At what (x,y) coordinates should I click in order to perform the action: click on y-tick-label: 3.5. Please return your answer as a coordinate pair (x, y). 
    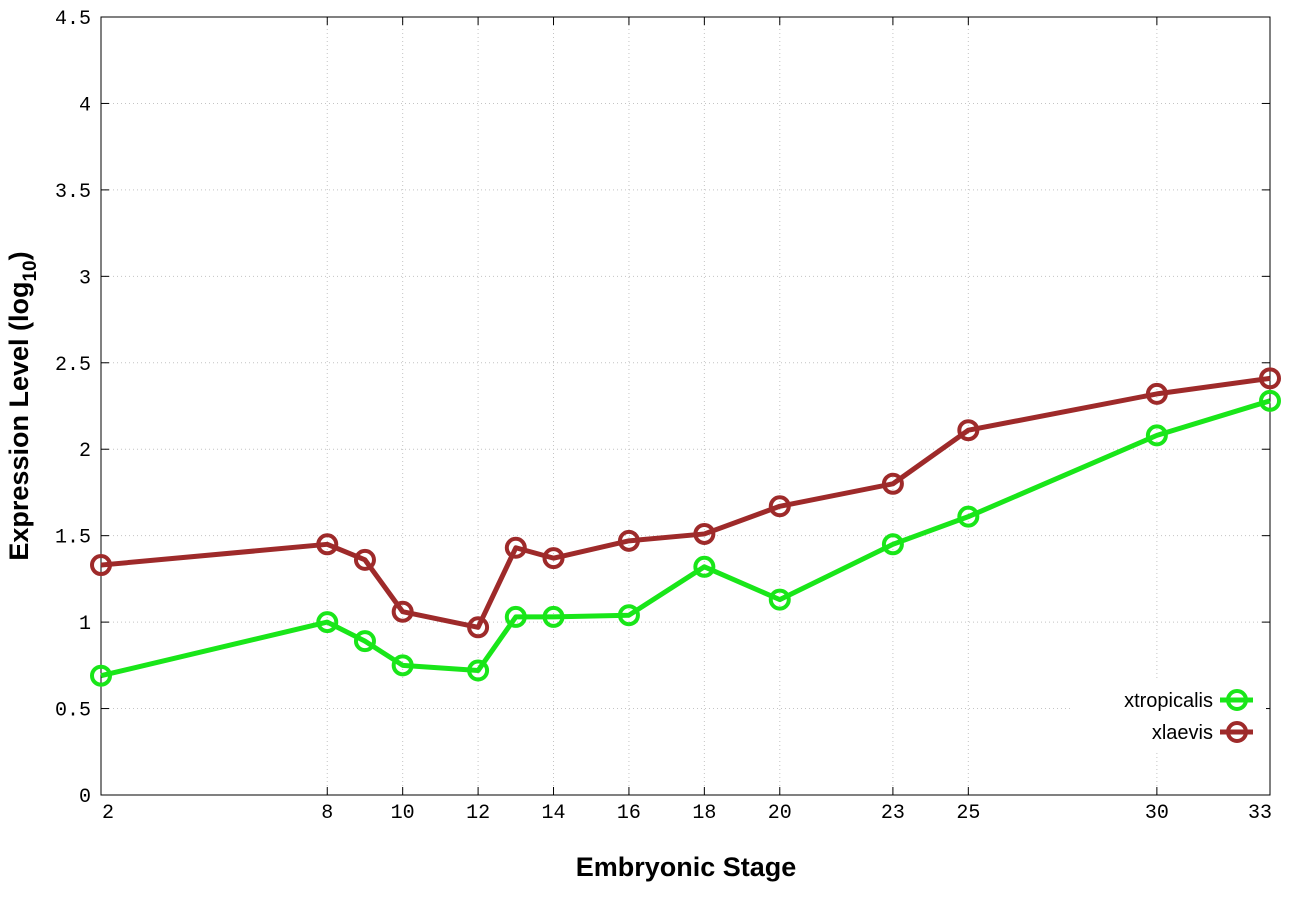
    Looking at the image, I should click on (73, 192).